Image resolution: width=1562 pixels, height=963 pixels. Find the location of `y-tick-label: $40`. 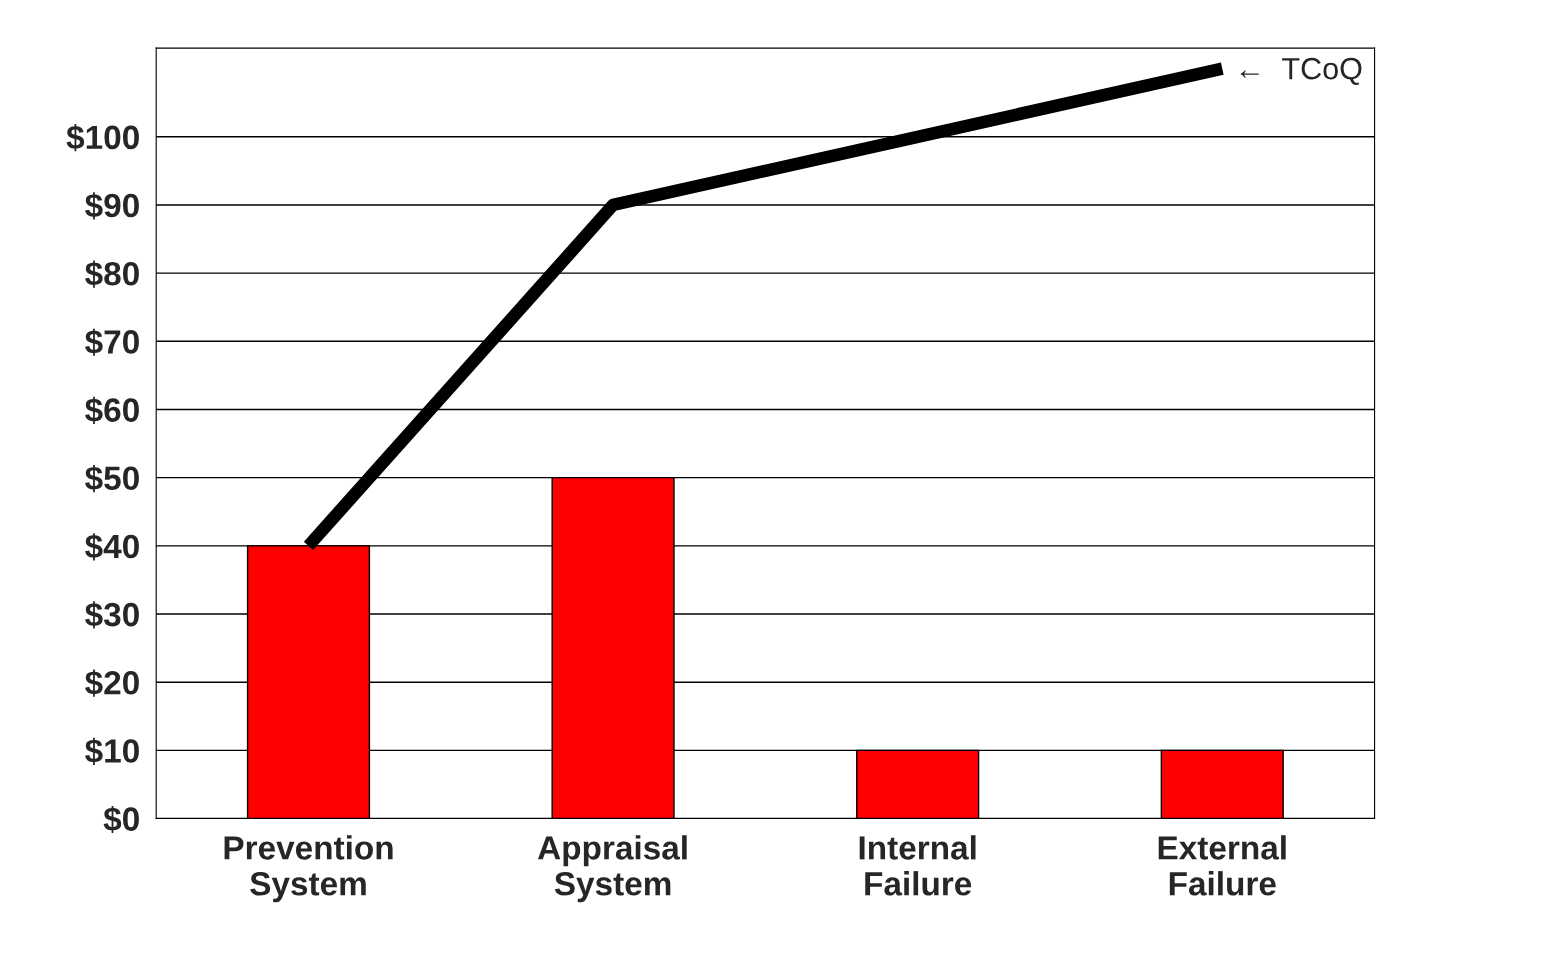

y-tick-label: $40 is located at coordinates (112, 547).